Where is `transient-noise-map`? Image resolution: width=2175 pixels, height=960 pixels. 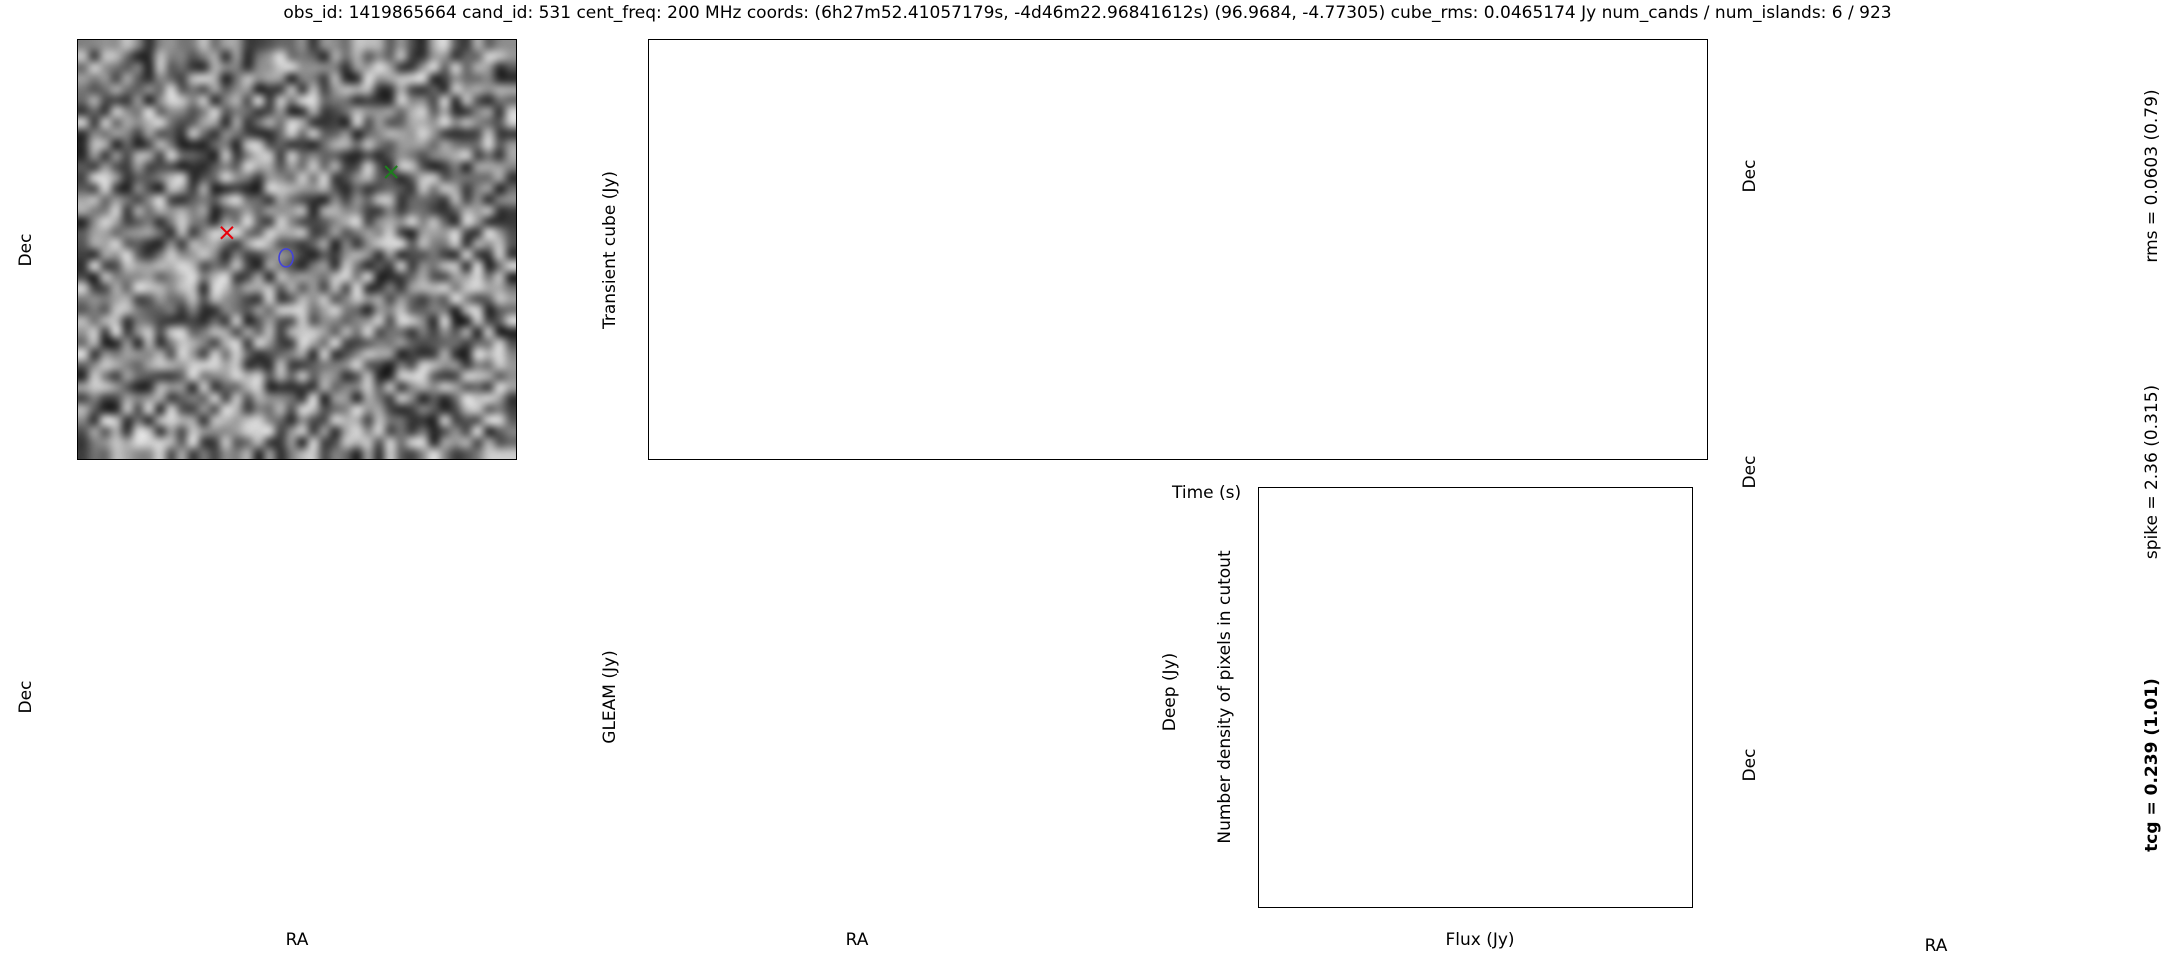
transient-noise-map is located at coordinates (297, 249).